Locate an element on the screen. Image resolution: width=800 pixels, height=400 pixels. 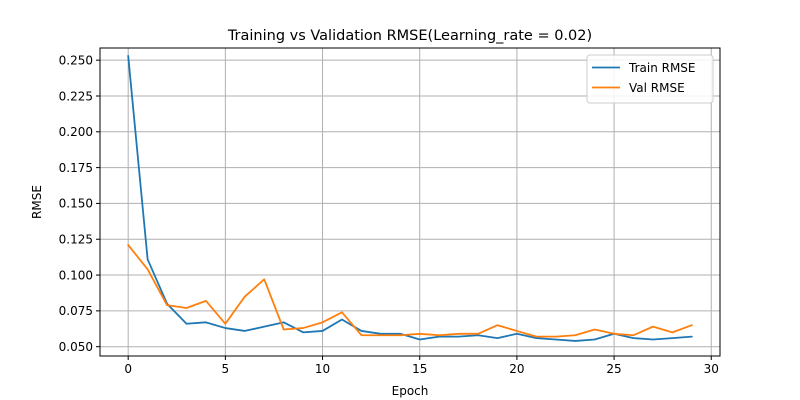
x-tick-label: 25 is located at coordinates (613, 369).